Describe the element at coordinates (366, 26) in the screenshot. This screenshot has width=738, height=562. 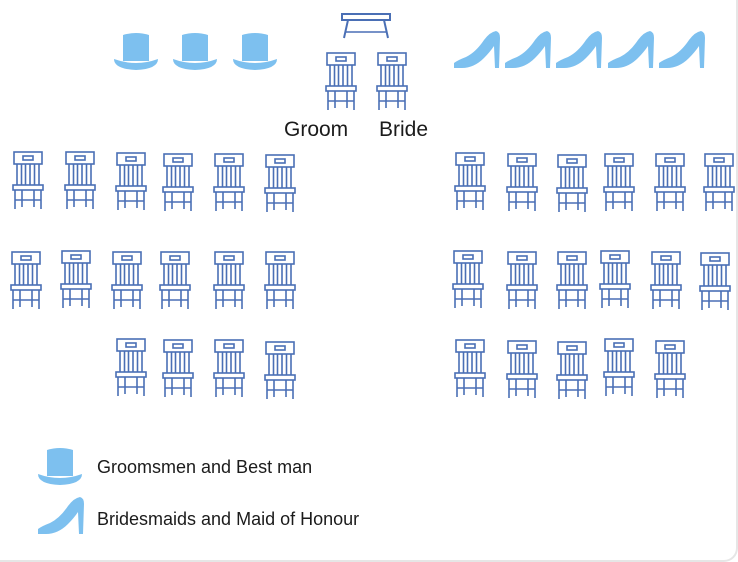
I see `ceremony-table-icon` at that location.